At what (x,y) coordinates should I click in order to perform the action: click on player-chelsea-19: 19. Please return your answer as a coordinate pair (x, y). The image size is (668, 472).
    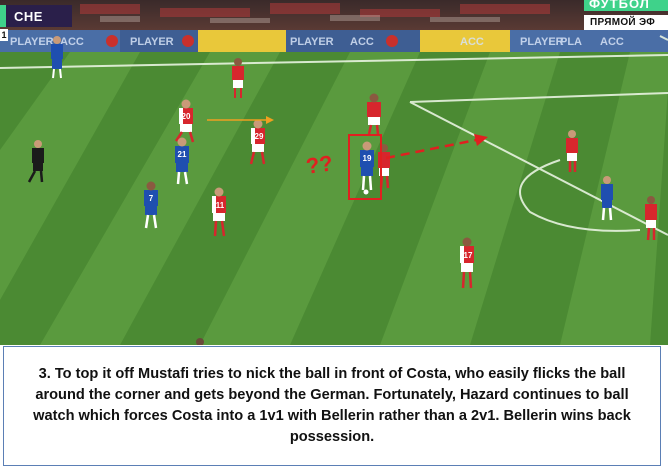
    Looking at the image, I should click on (367, 166).